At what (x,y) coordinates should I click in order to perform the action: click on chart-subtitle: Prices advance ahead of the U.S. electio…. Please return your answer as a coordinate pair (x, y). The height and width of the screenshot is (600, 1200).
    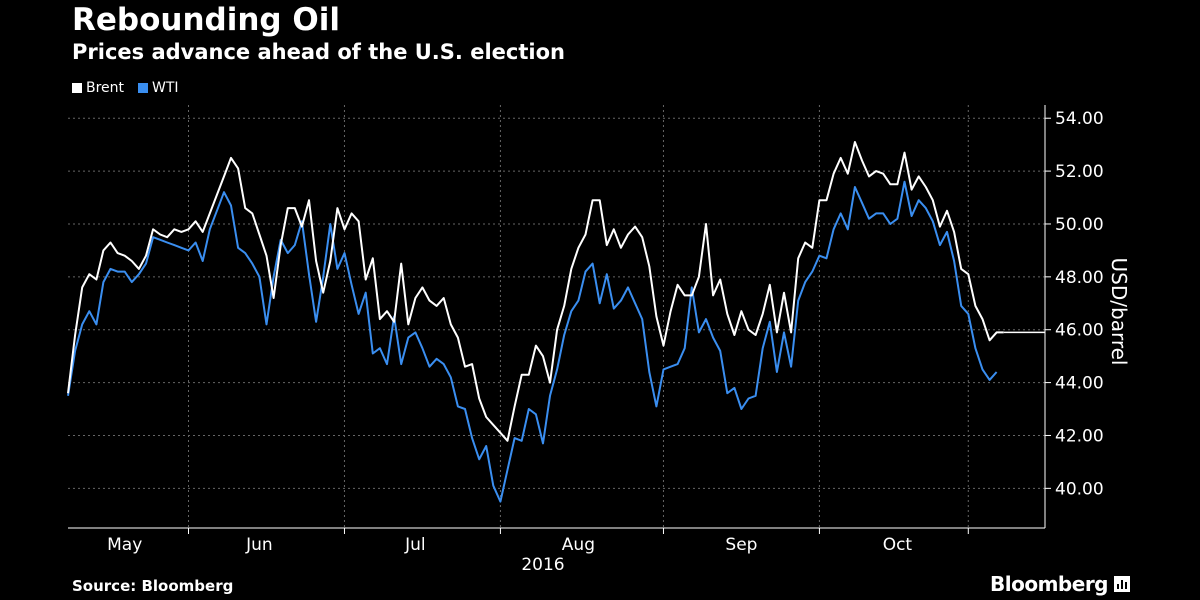
    Looking at the image, I should click on (318, 52).